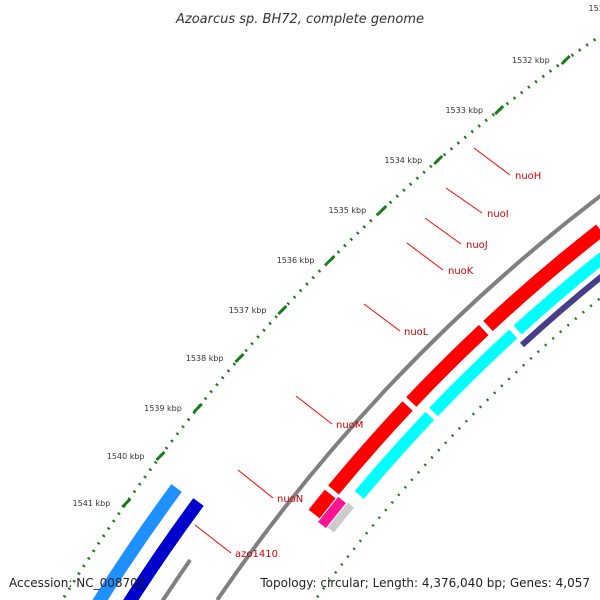  What do you see at coordinates (404, 160) in the screenshot?
I see `ruler-tick-label: 1534 kbp` at bounding box center [404, 160].